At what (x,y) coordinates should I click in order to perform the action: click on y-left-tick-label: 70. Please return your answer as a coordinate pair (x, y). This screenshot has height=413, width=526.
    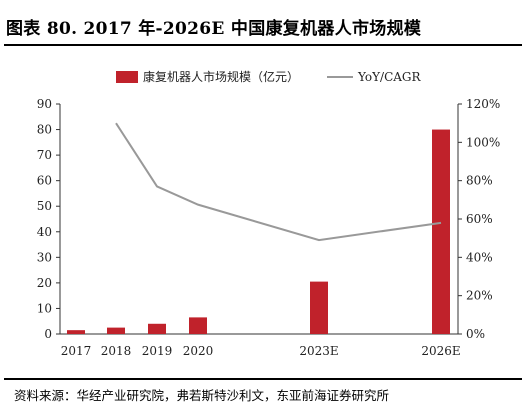
    Looking at the image, I should click on (44, 155).